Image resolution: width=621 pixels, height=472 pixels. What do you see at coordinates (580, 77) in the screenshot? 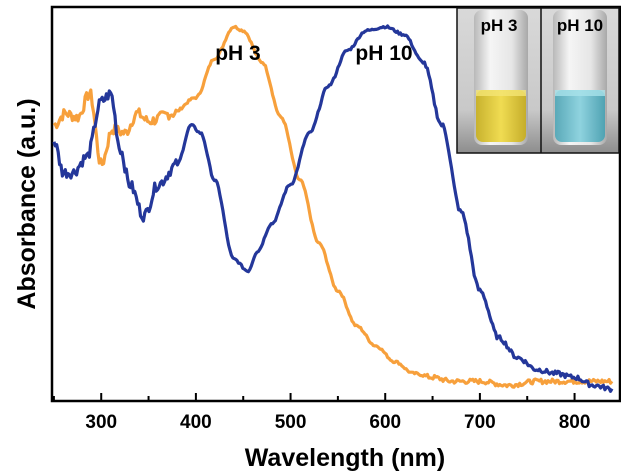
I see `test-tube-ph10` at bounding box center [580, 77].